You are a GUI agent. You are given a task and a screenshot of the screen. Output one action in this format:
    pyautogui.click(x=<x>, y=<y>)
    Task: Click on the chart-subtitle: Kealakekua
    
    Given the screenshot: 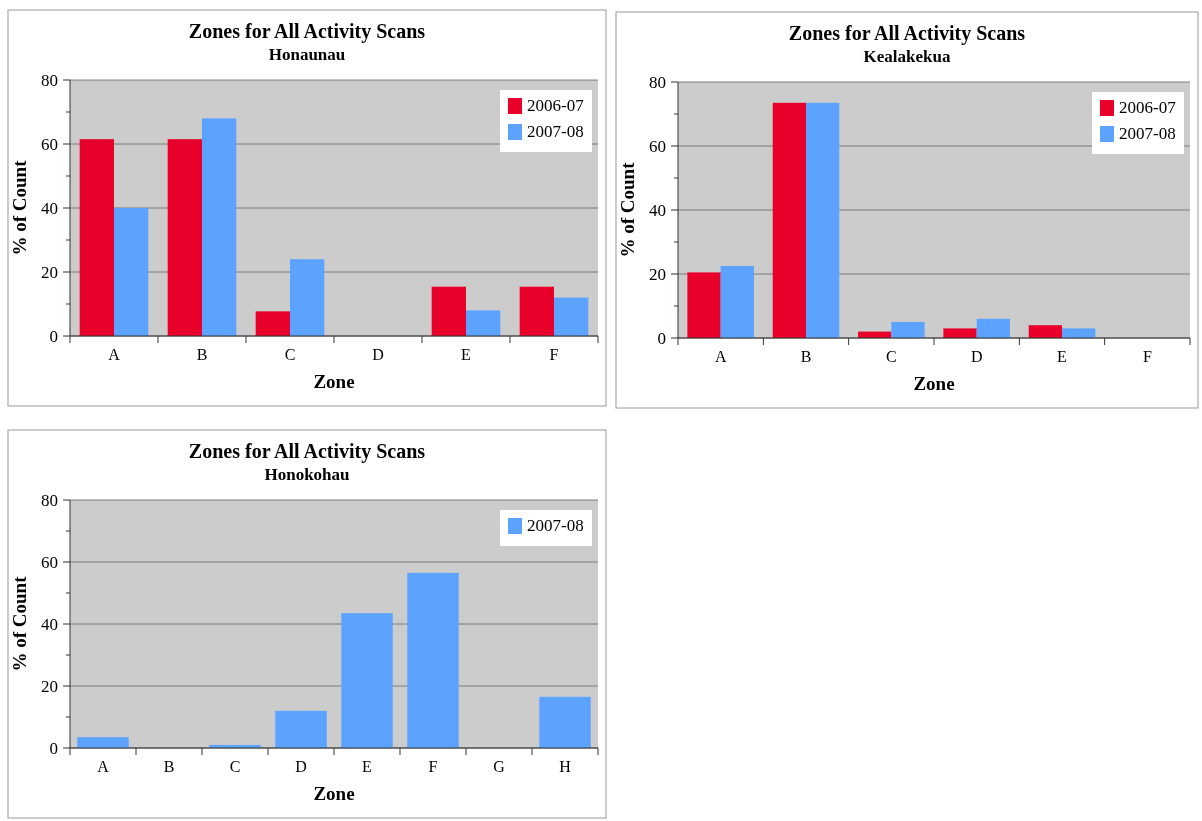 What is the action you would take?
    pyautogui.click(x=907, y=56)
    